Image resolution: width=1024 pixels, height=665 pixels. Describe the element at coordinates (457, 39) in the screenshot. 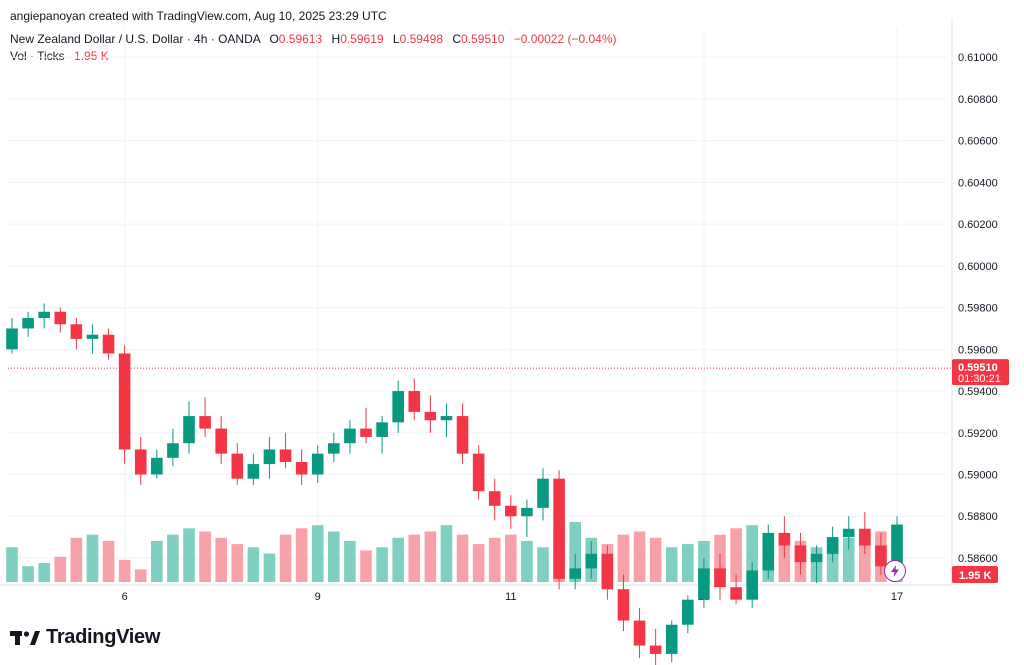

I see `close-label: C` at that location.